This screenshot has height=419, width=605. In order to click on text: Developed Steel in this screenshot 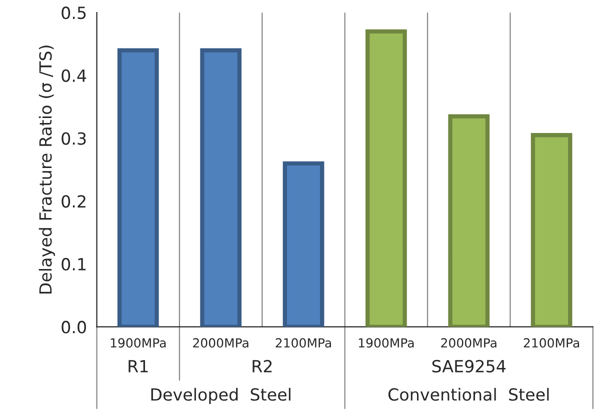, I will do `click(220, 396)`.